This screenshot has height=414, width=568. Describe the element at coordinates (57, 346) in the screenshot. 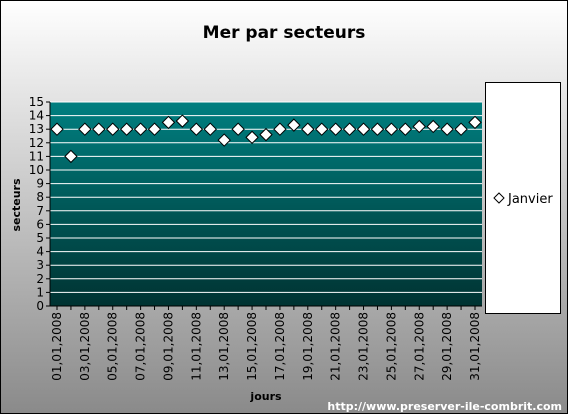

I see `x-tick-label: 01,01,2008` at that location.